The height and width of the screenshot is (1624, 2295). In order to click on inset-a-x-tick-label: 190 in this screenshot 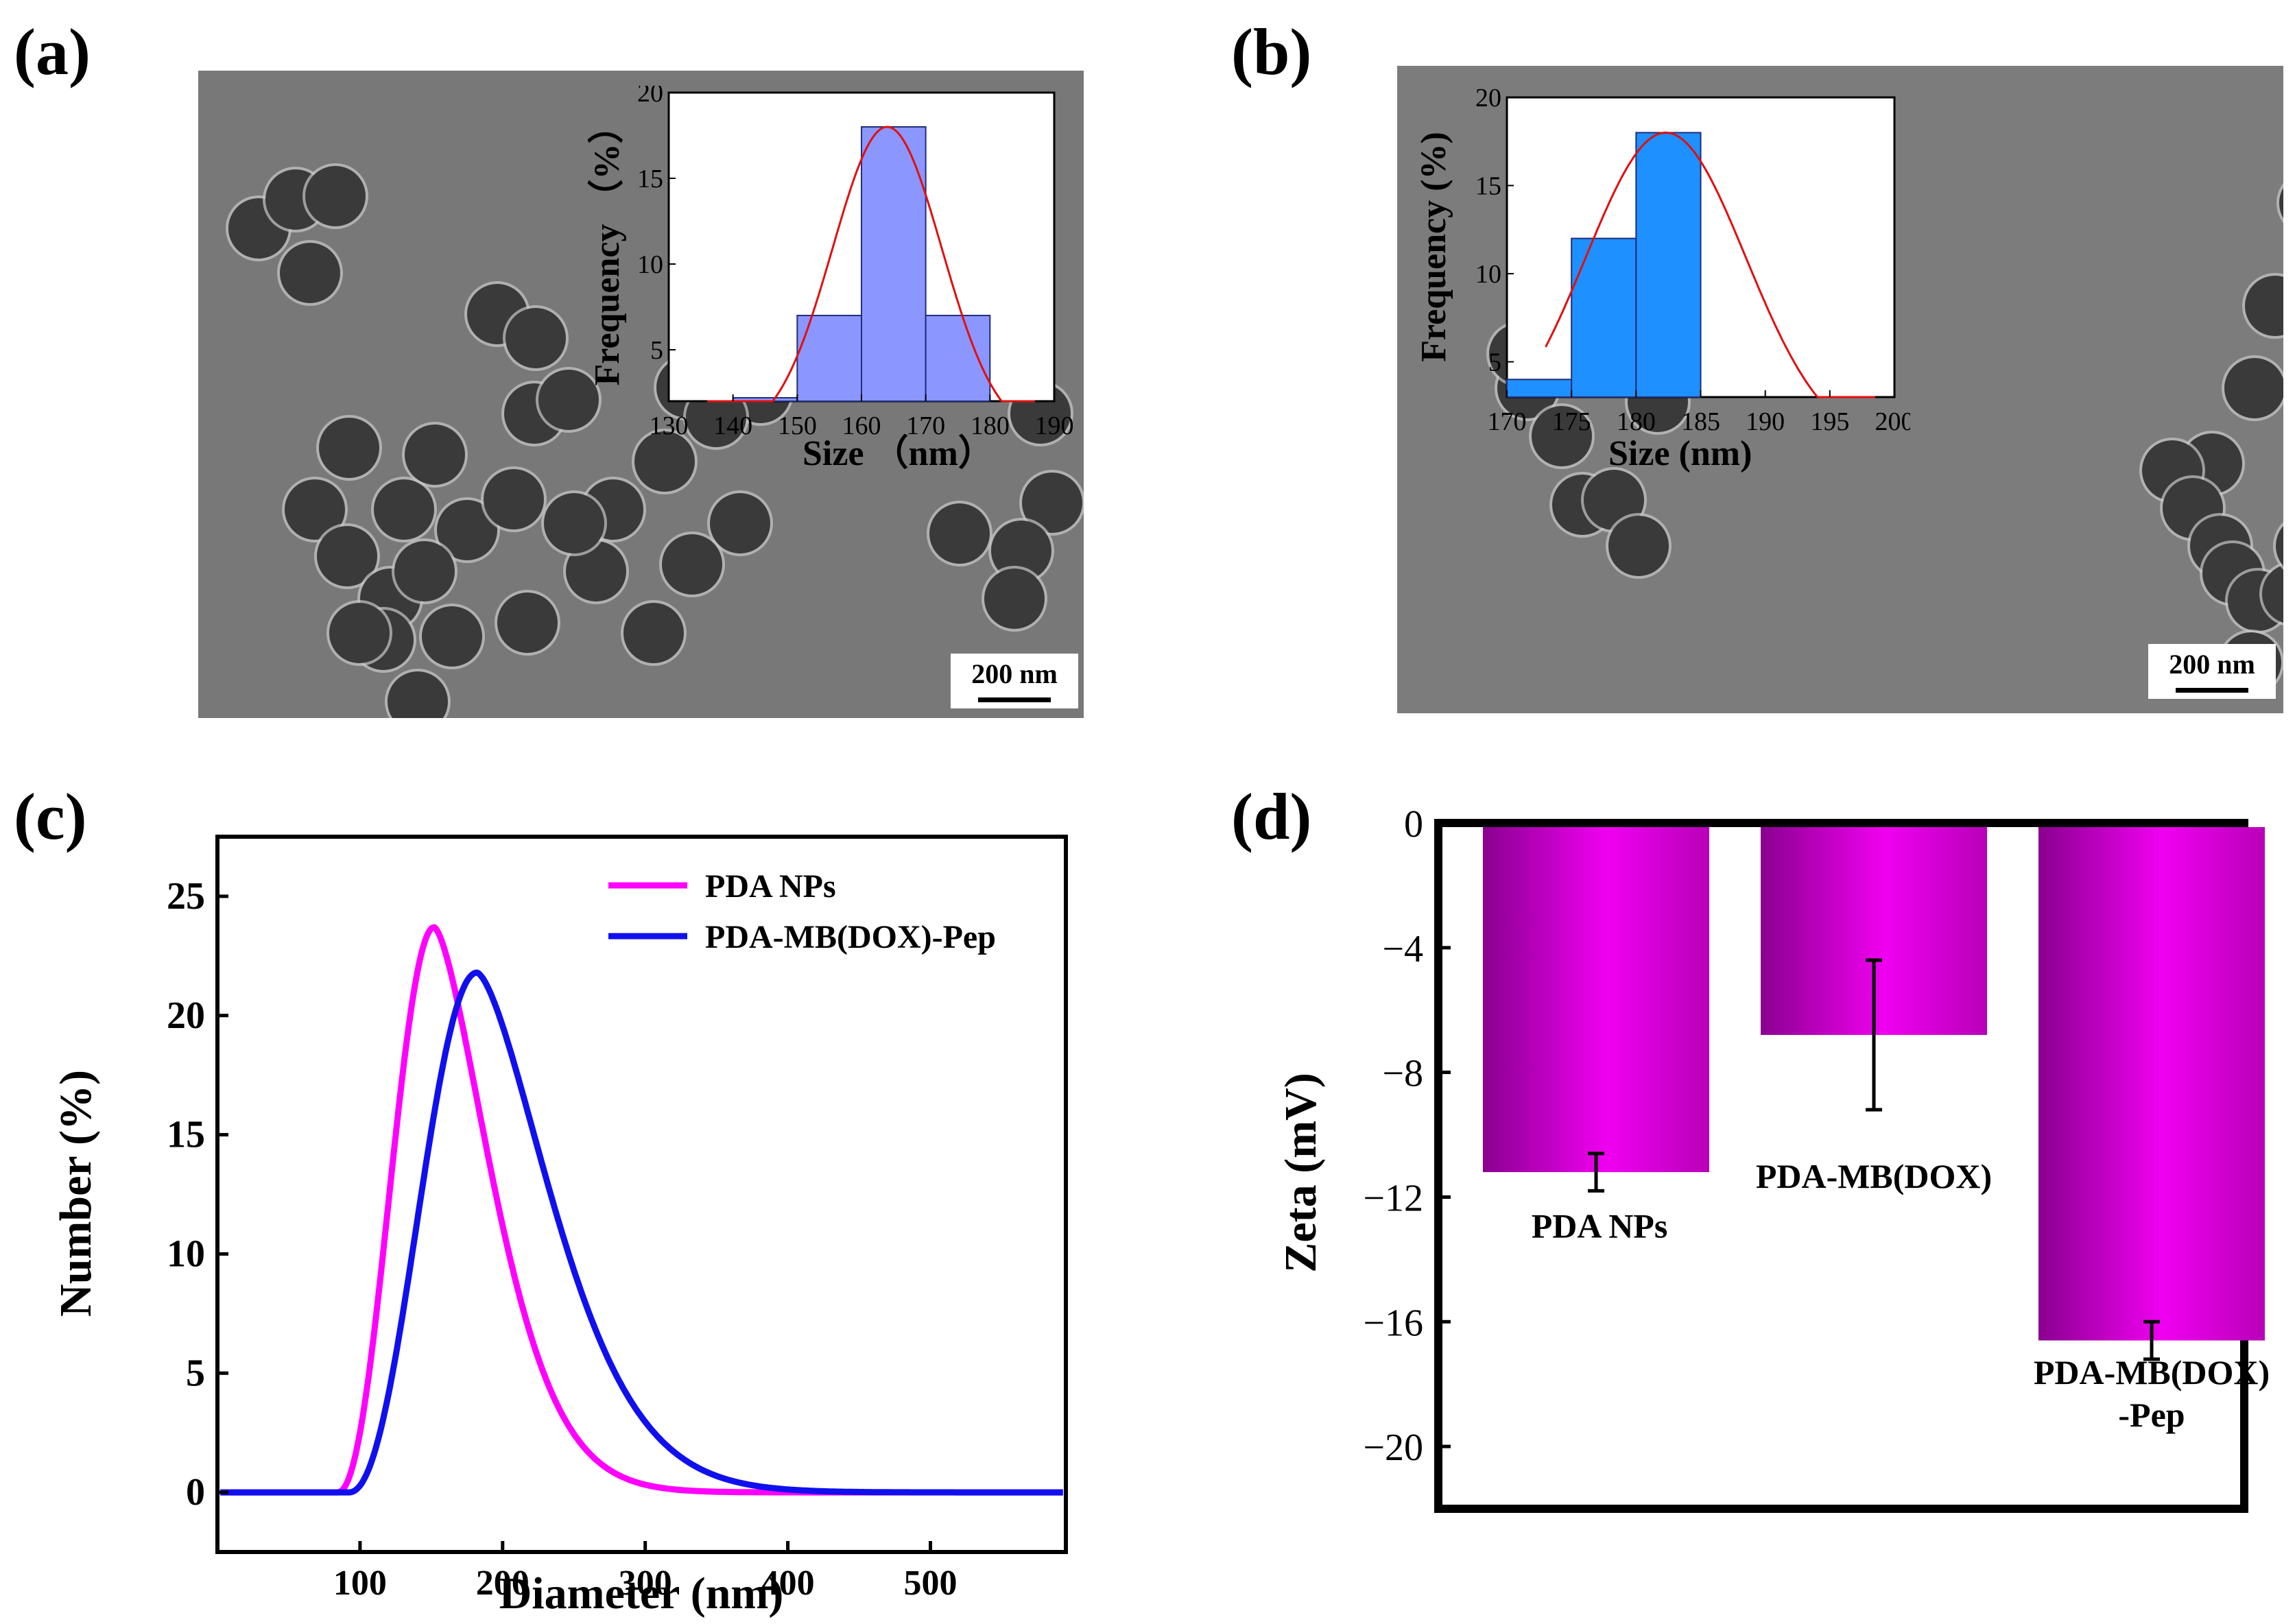, I will do `click(1054, 425)`.